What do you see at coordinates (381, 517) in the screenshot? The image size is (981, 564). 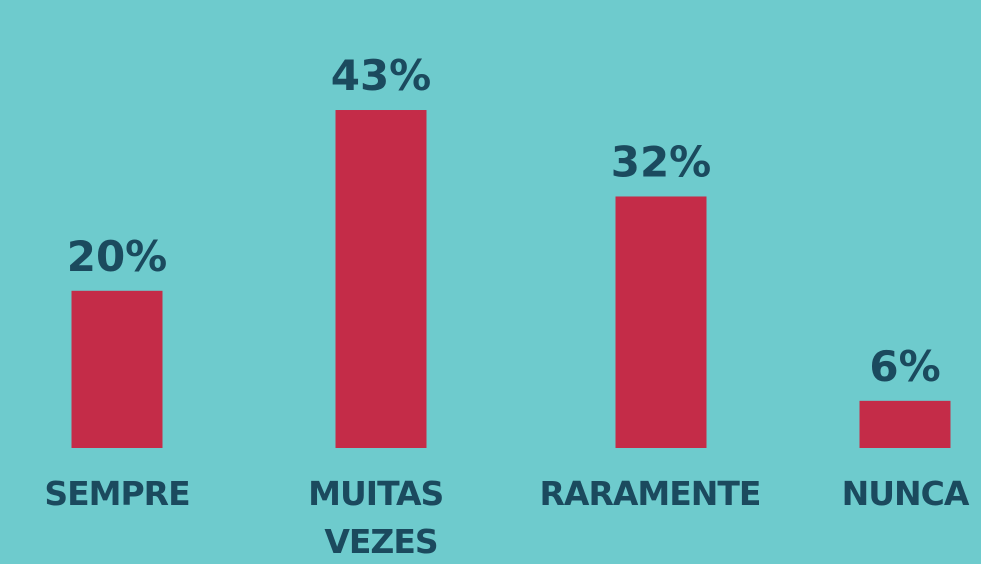 I see `category-label: MUITAS VEZES` at bounding box center [381, 517].